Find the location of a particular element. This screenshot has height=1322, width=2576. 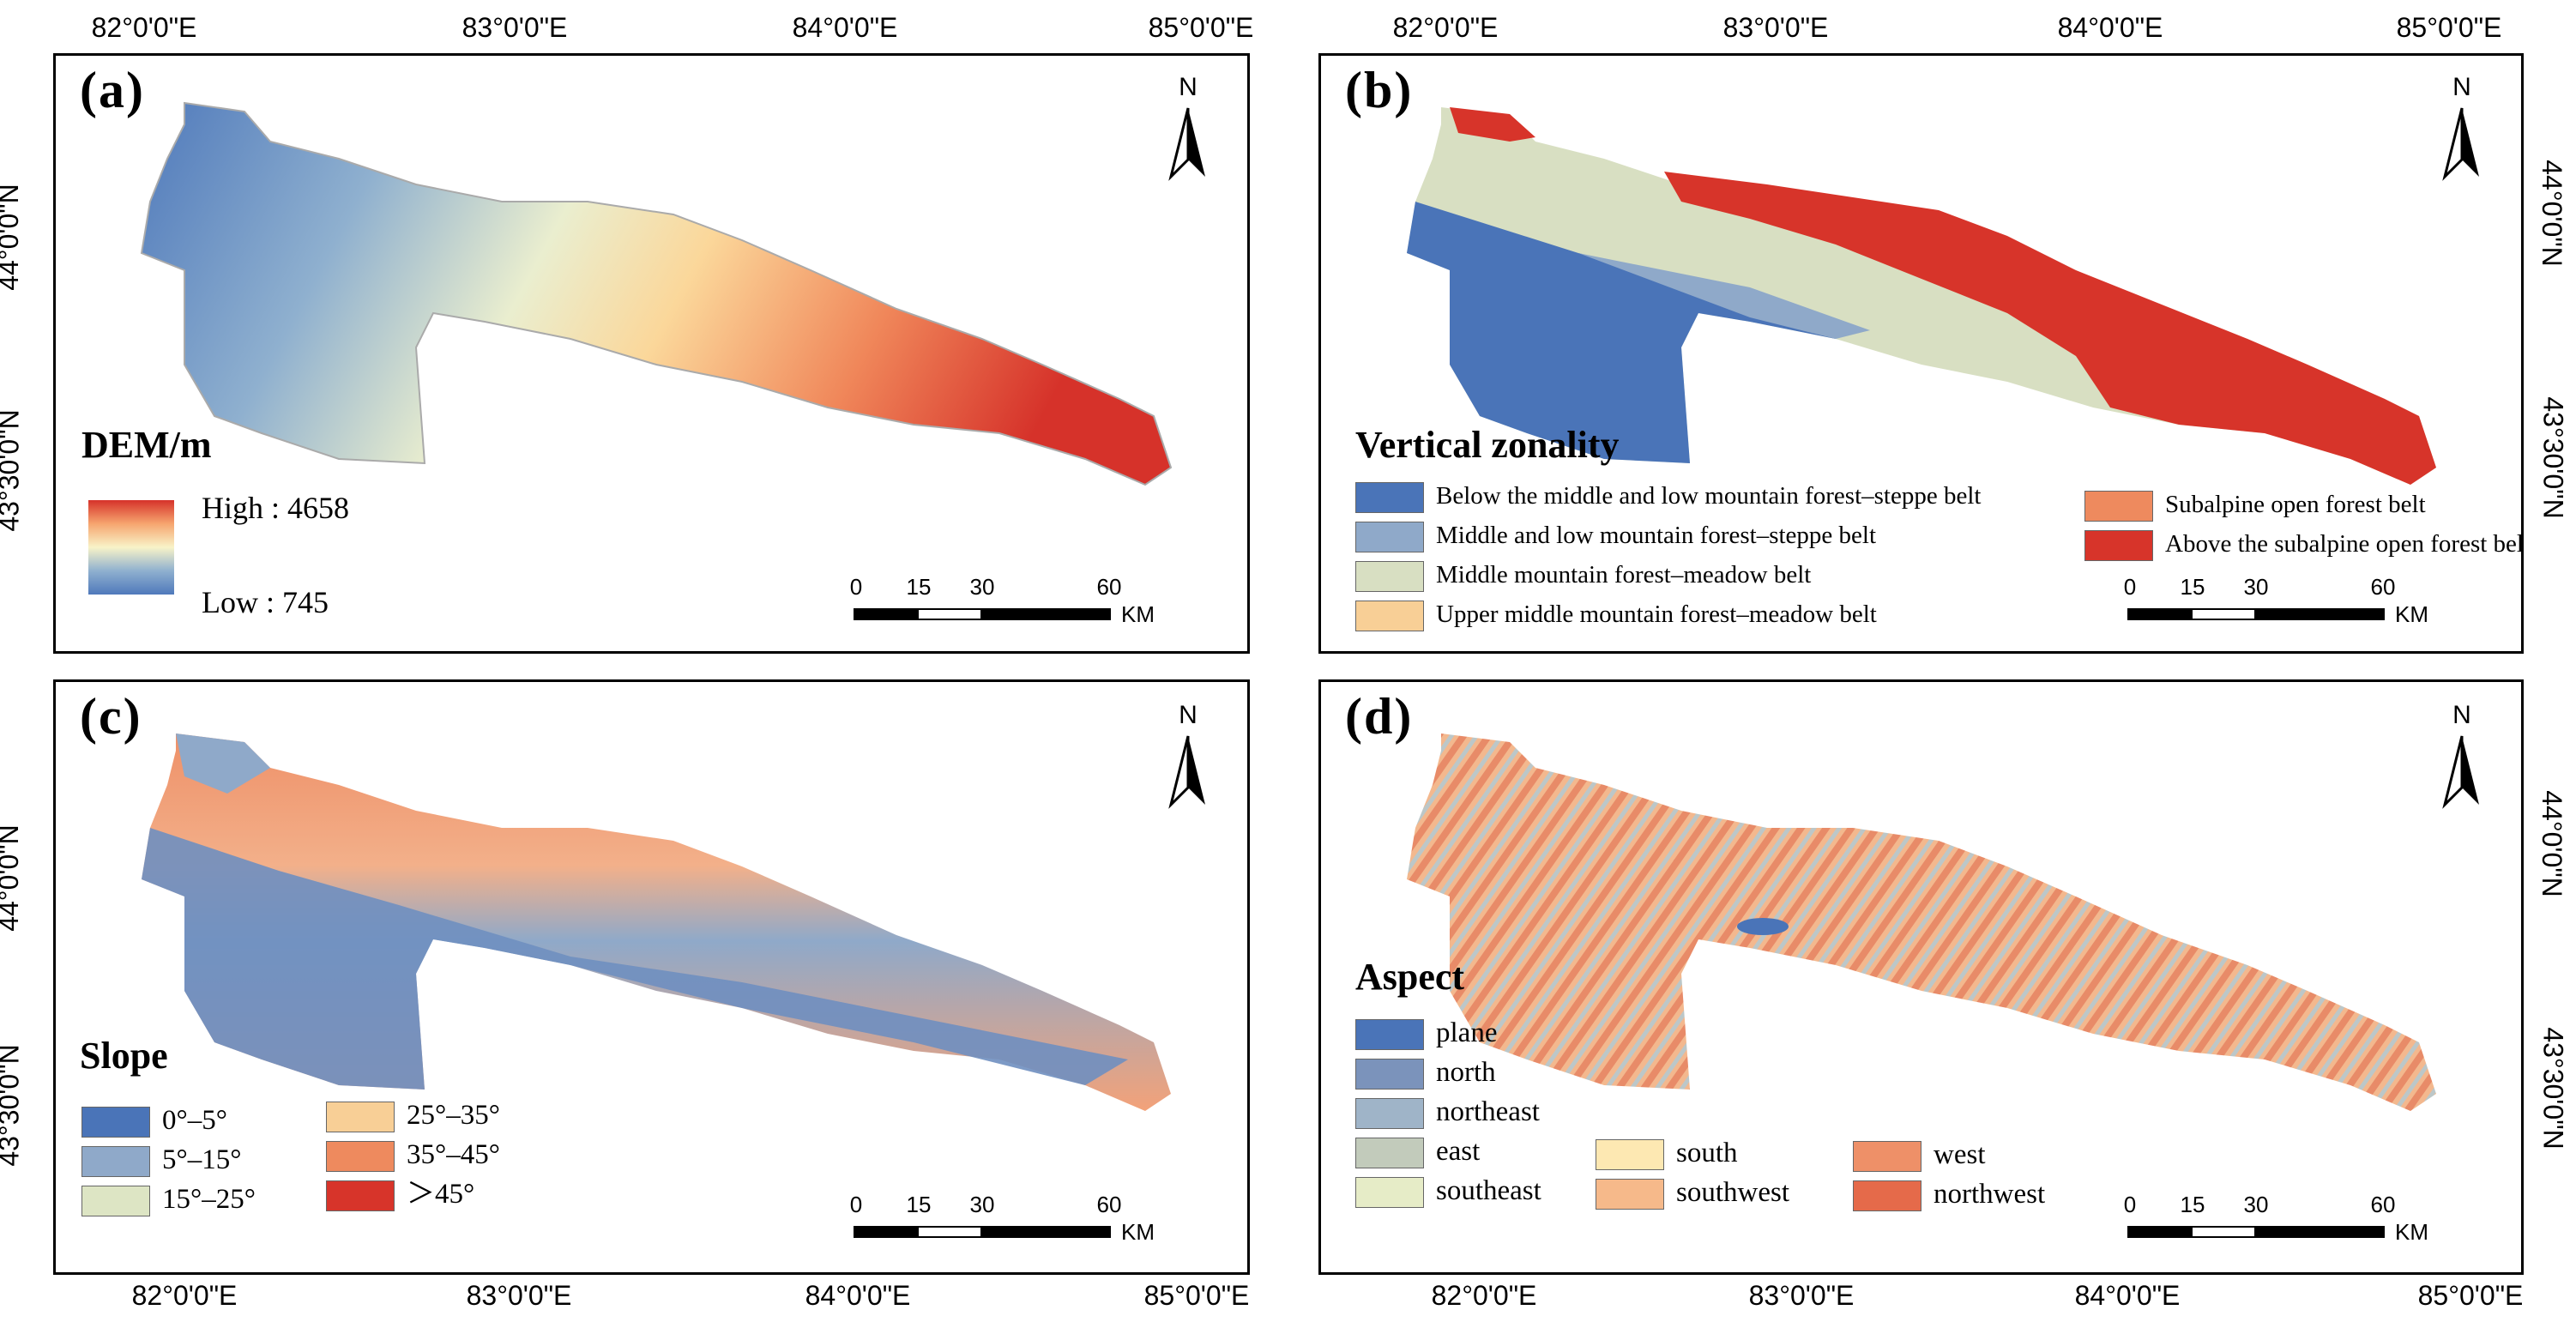

north-arrow-b: N is located at coordinates (2462, 127).